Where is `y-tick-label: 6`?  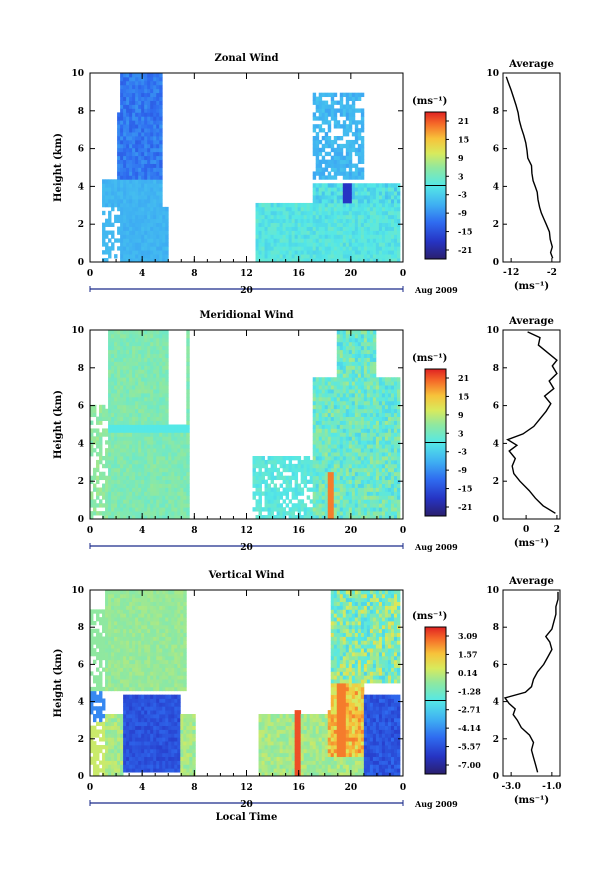 y-tick-label: 6 is located at coordinates (81, 150).